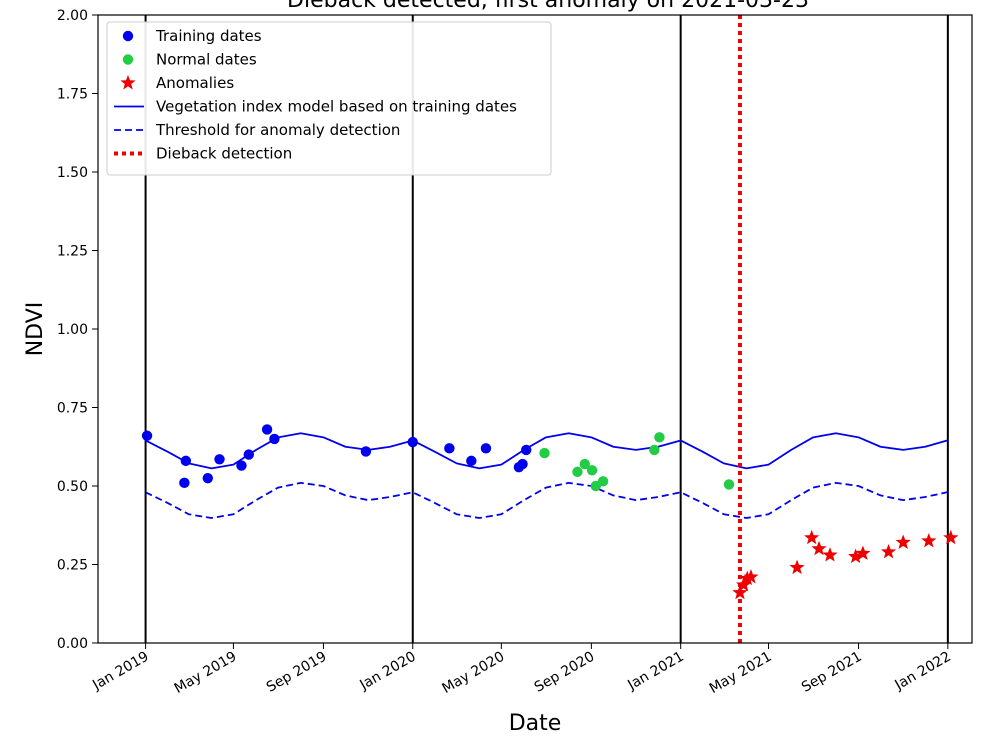 This screenshot has height=736, width=1005. I want to click on legend-entry: Training dates, so click(192, 36).